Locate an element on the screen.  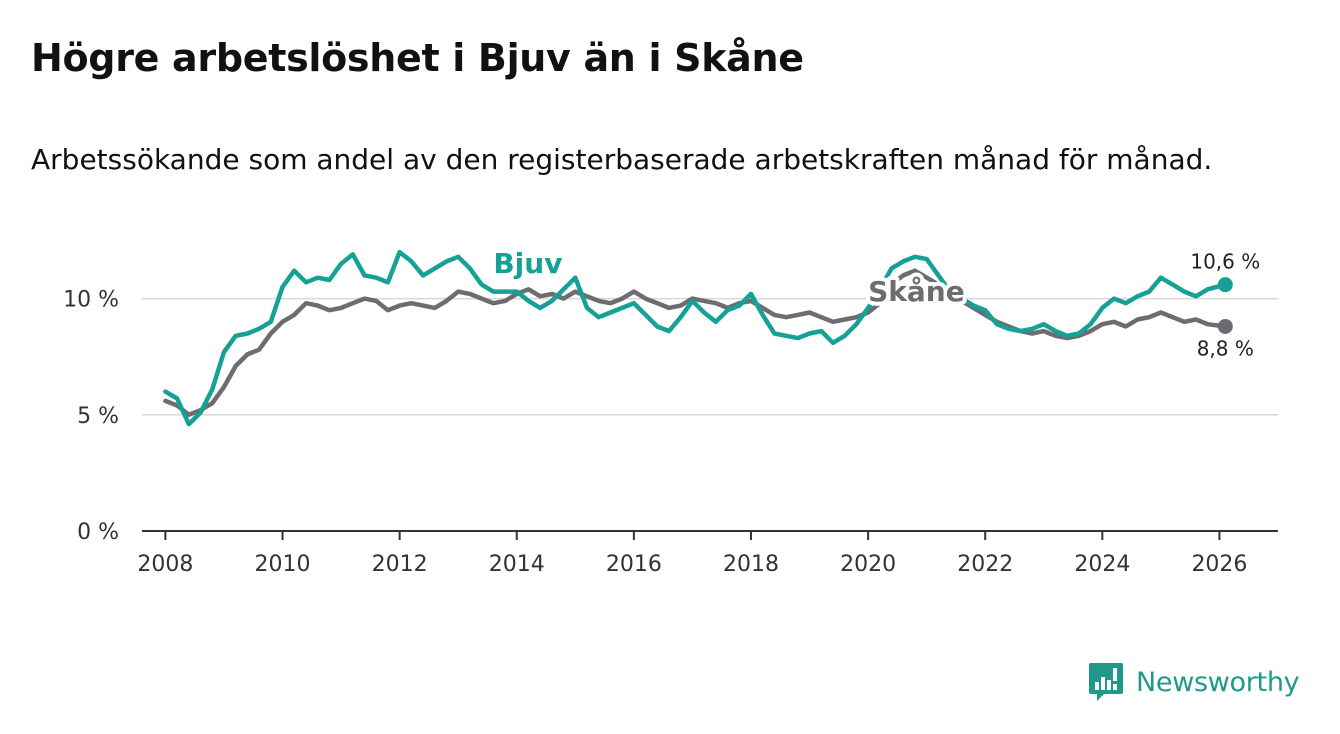
y-axis-labels: 0 % 5 % 10 % is located at coordinates (91, 416).